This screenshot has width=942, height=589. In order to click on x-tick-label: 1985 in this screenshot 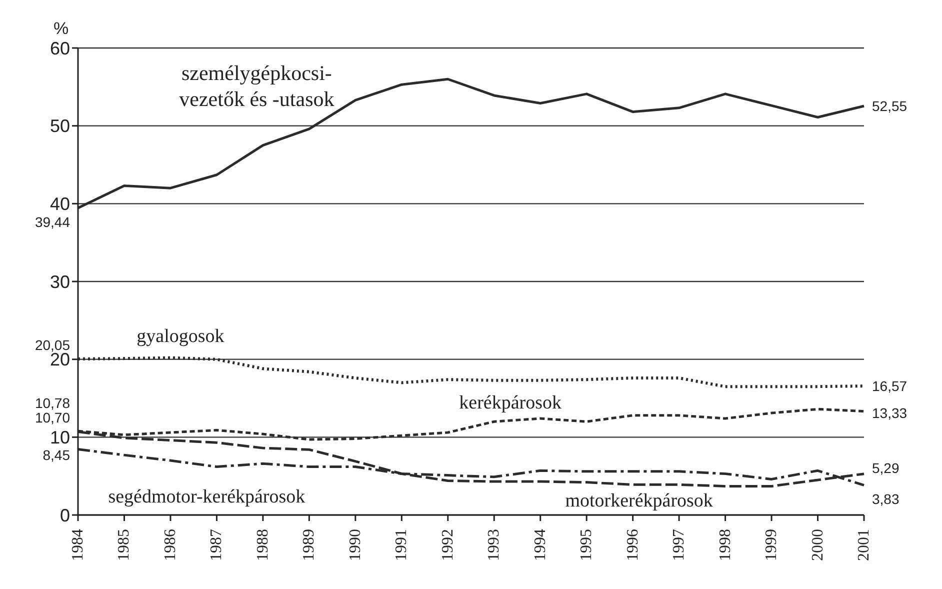, I will do `click(124, 545)`.